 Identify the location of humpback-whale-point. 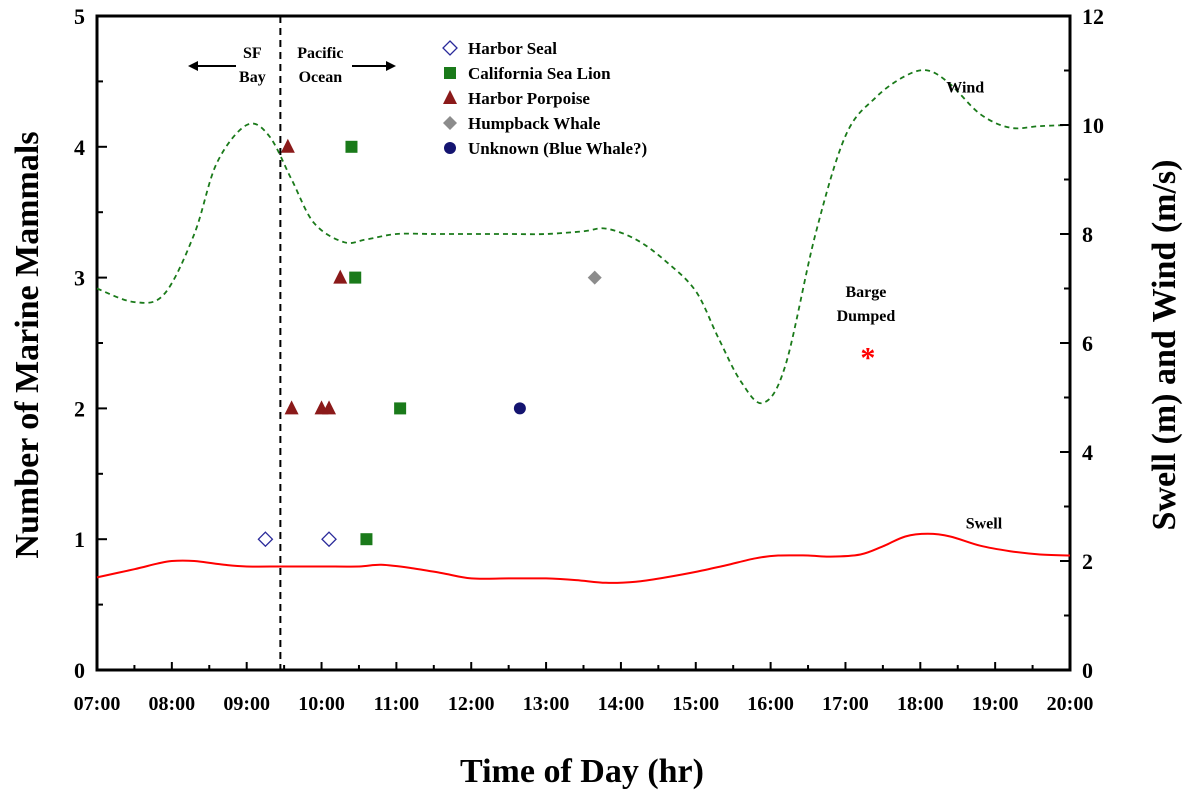
(594, 277).